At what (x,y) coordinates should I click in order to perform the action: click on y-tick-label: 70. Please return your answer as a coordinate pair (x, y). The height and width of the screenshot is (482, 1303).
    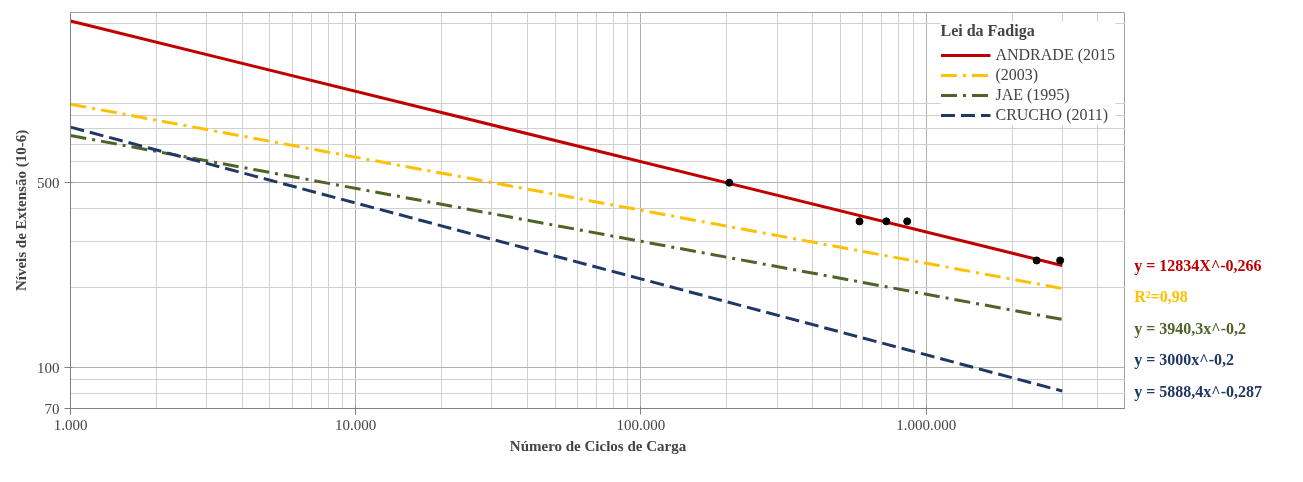
    Looking at the image, I should click on (52, 408).